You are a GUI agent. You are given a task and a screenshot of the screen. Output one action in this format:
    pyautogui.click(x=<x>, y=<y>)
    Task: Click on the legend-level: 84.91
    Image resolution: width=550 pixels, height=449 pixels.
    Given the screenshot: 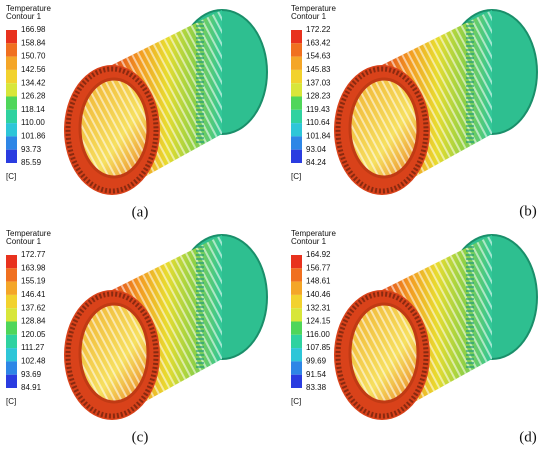 What is the action you would take?
    pyautogui.click(x=31, y=387)
    